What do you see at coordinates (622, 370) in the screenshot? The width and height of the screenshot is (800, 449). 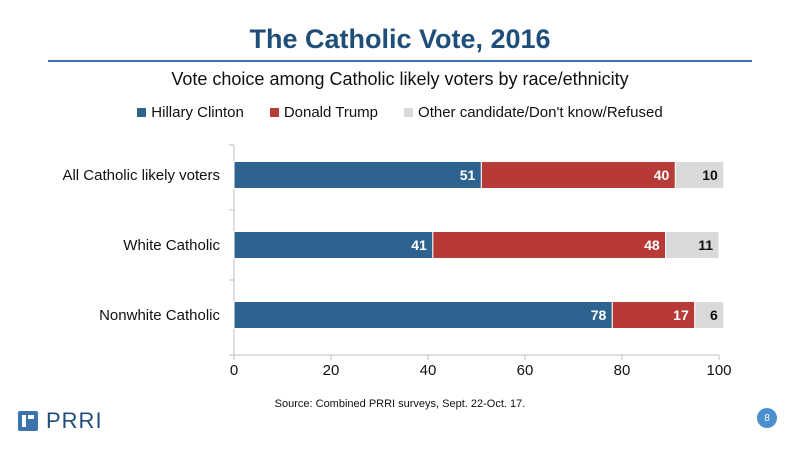 I see `x-tick-label: 80` at bounding box center [622, 370].